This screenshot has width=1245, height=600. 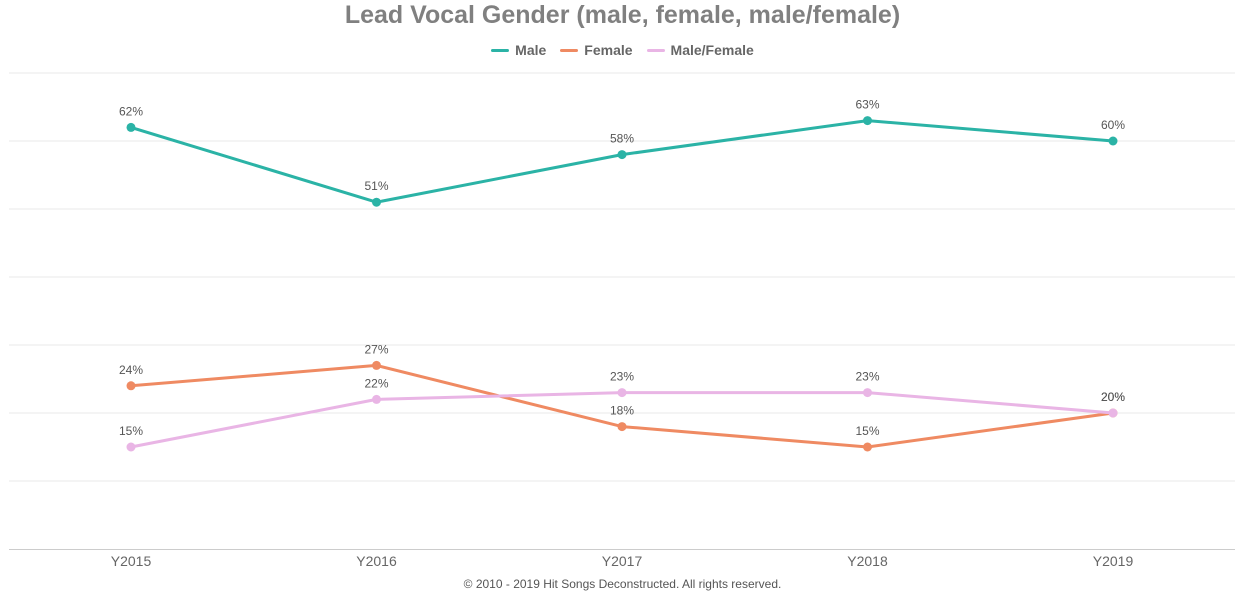 What do you see at coordinates (867, 431) in the screenshot?
I see `data-label-female: 15%` at bounding box center [867, 431].